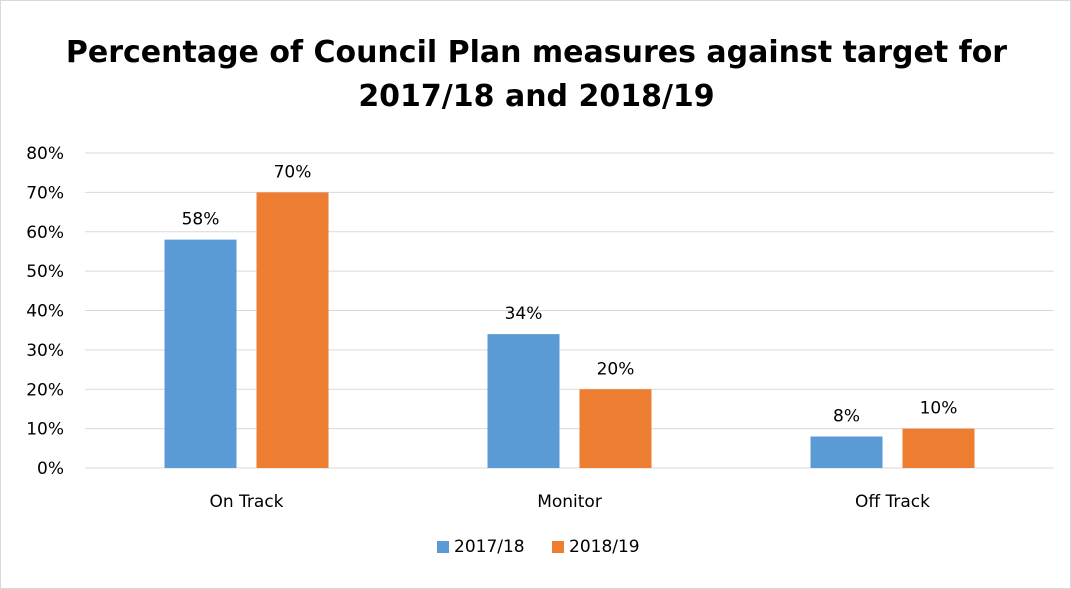  What do you see at coordinates (939, 409) in the screenshot?
I see `data-label: 10%` at bounding box center [939, 409].